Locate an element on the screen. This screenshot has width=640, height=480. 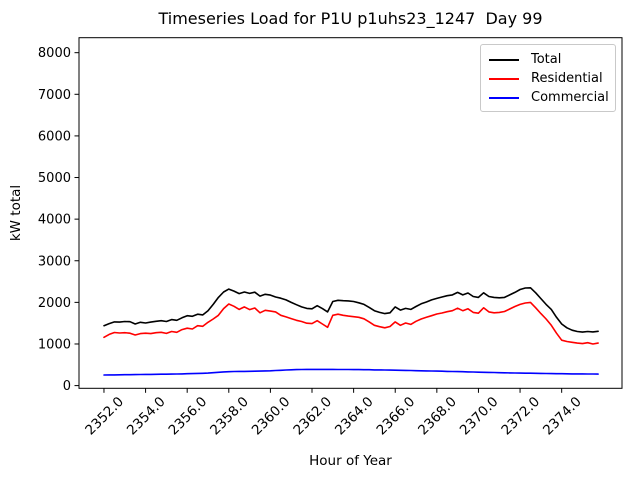
y-axis-label: kW total is located at coordinates (16, 213).